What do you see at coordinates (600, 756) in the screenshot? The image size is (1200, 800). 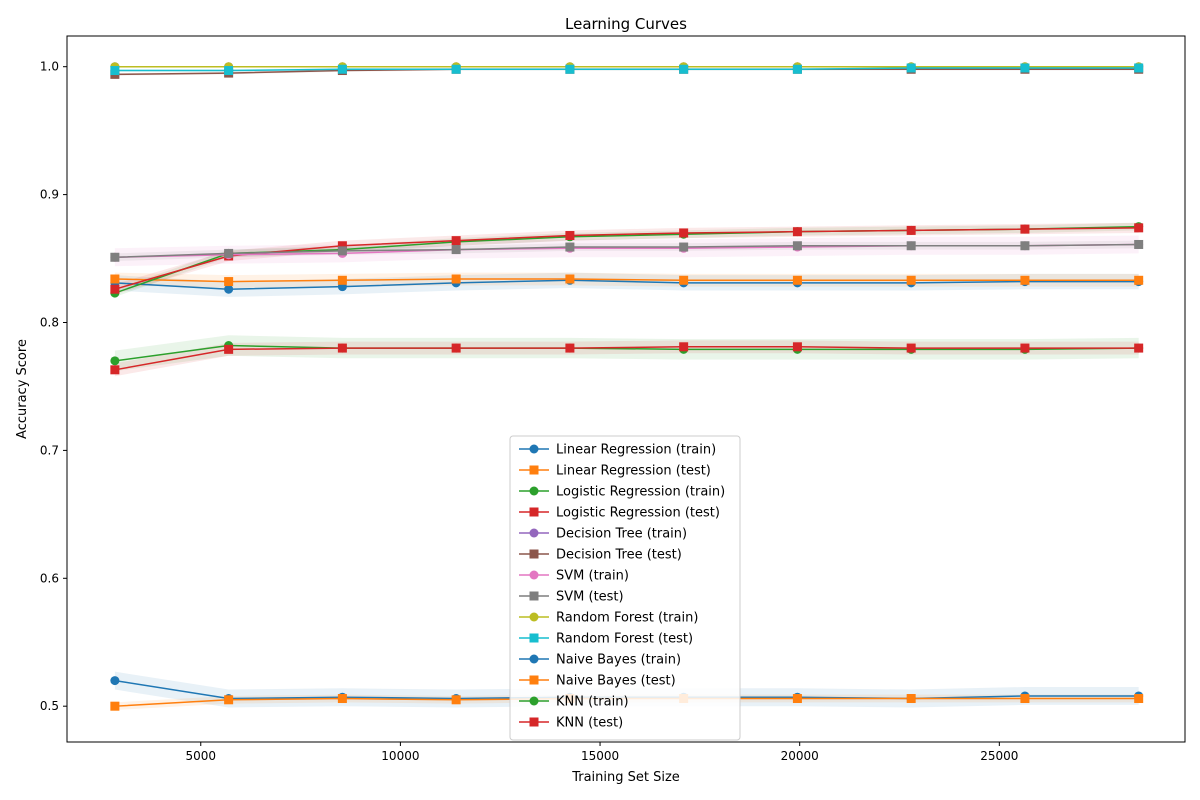 I see `x-tick-label: 15000` at bounding box center [600, 756].